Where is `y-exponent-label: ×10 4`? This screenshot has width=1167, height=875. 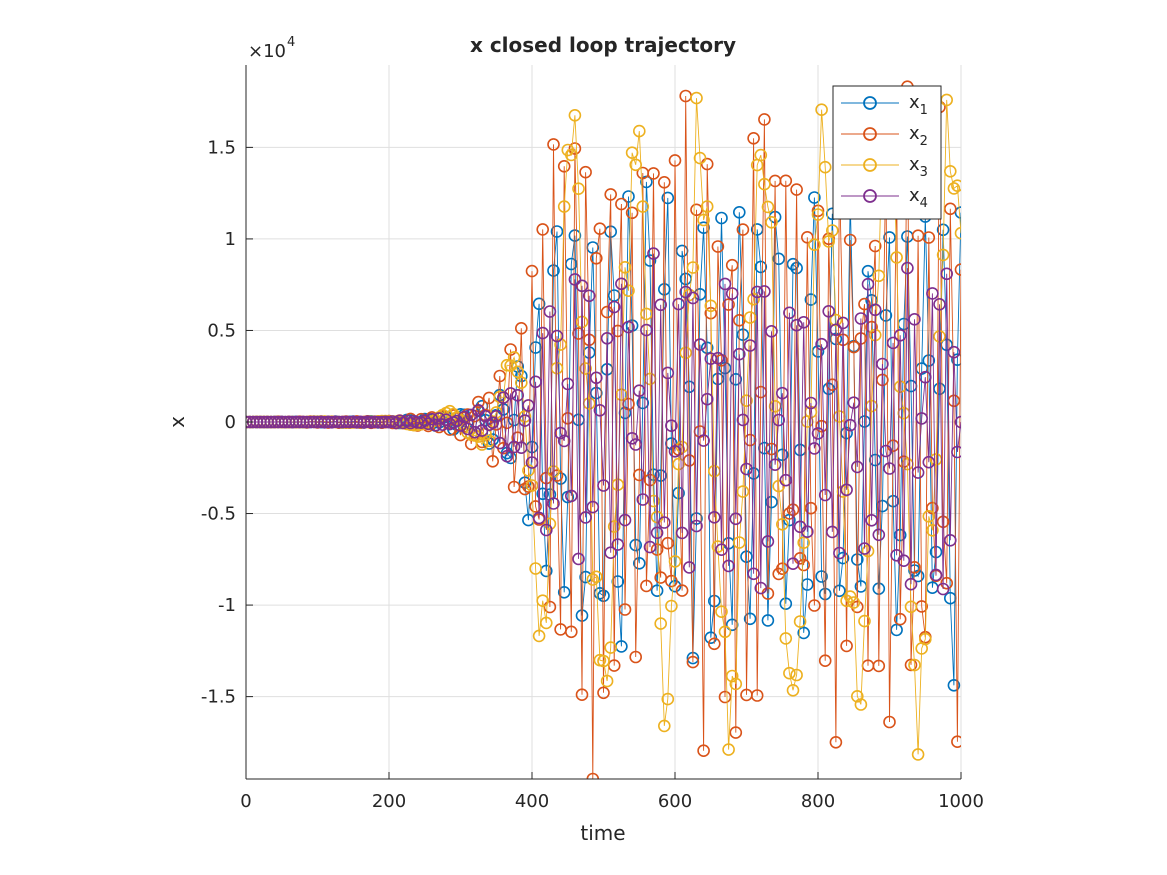
y-exponent-label: ×10 4 is located at coordinates (271, 48).